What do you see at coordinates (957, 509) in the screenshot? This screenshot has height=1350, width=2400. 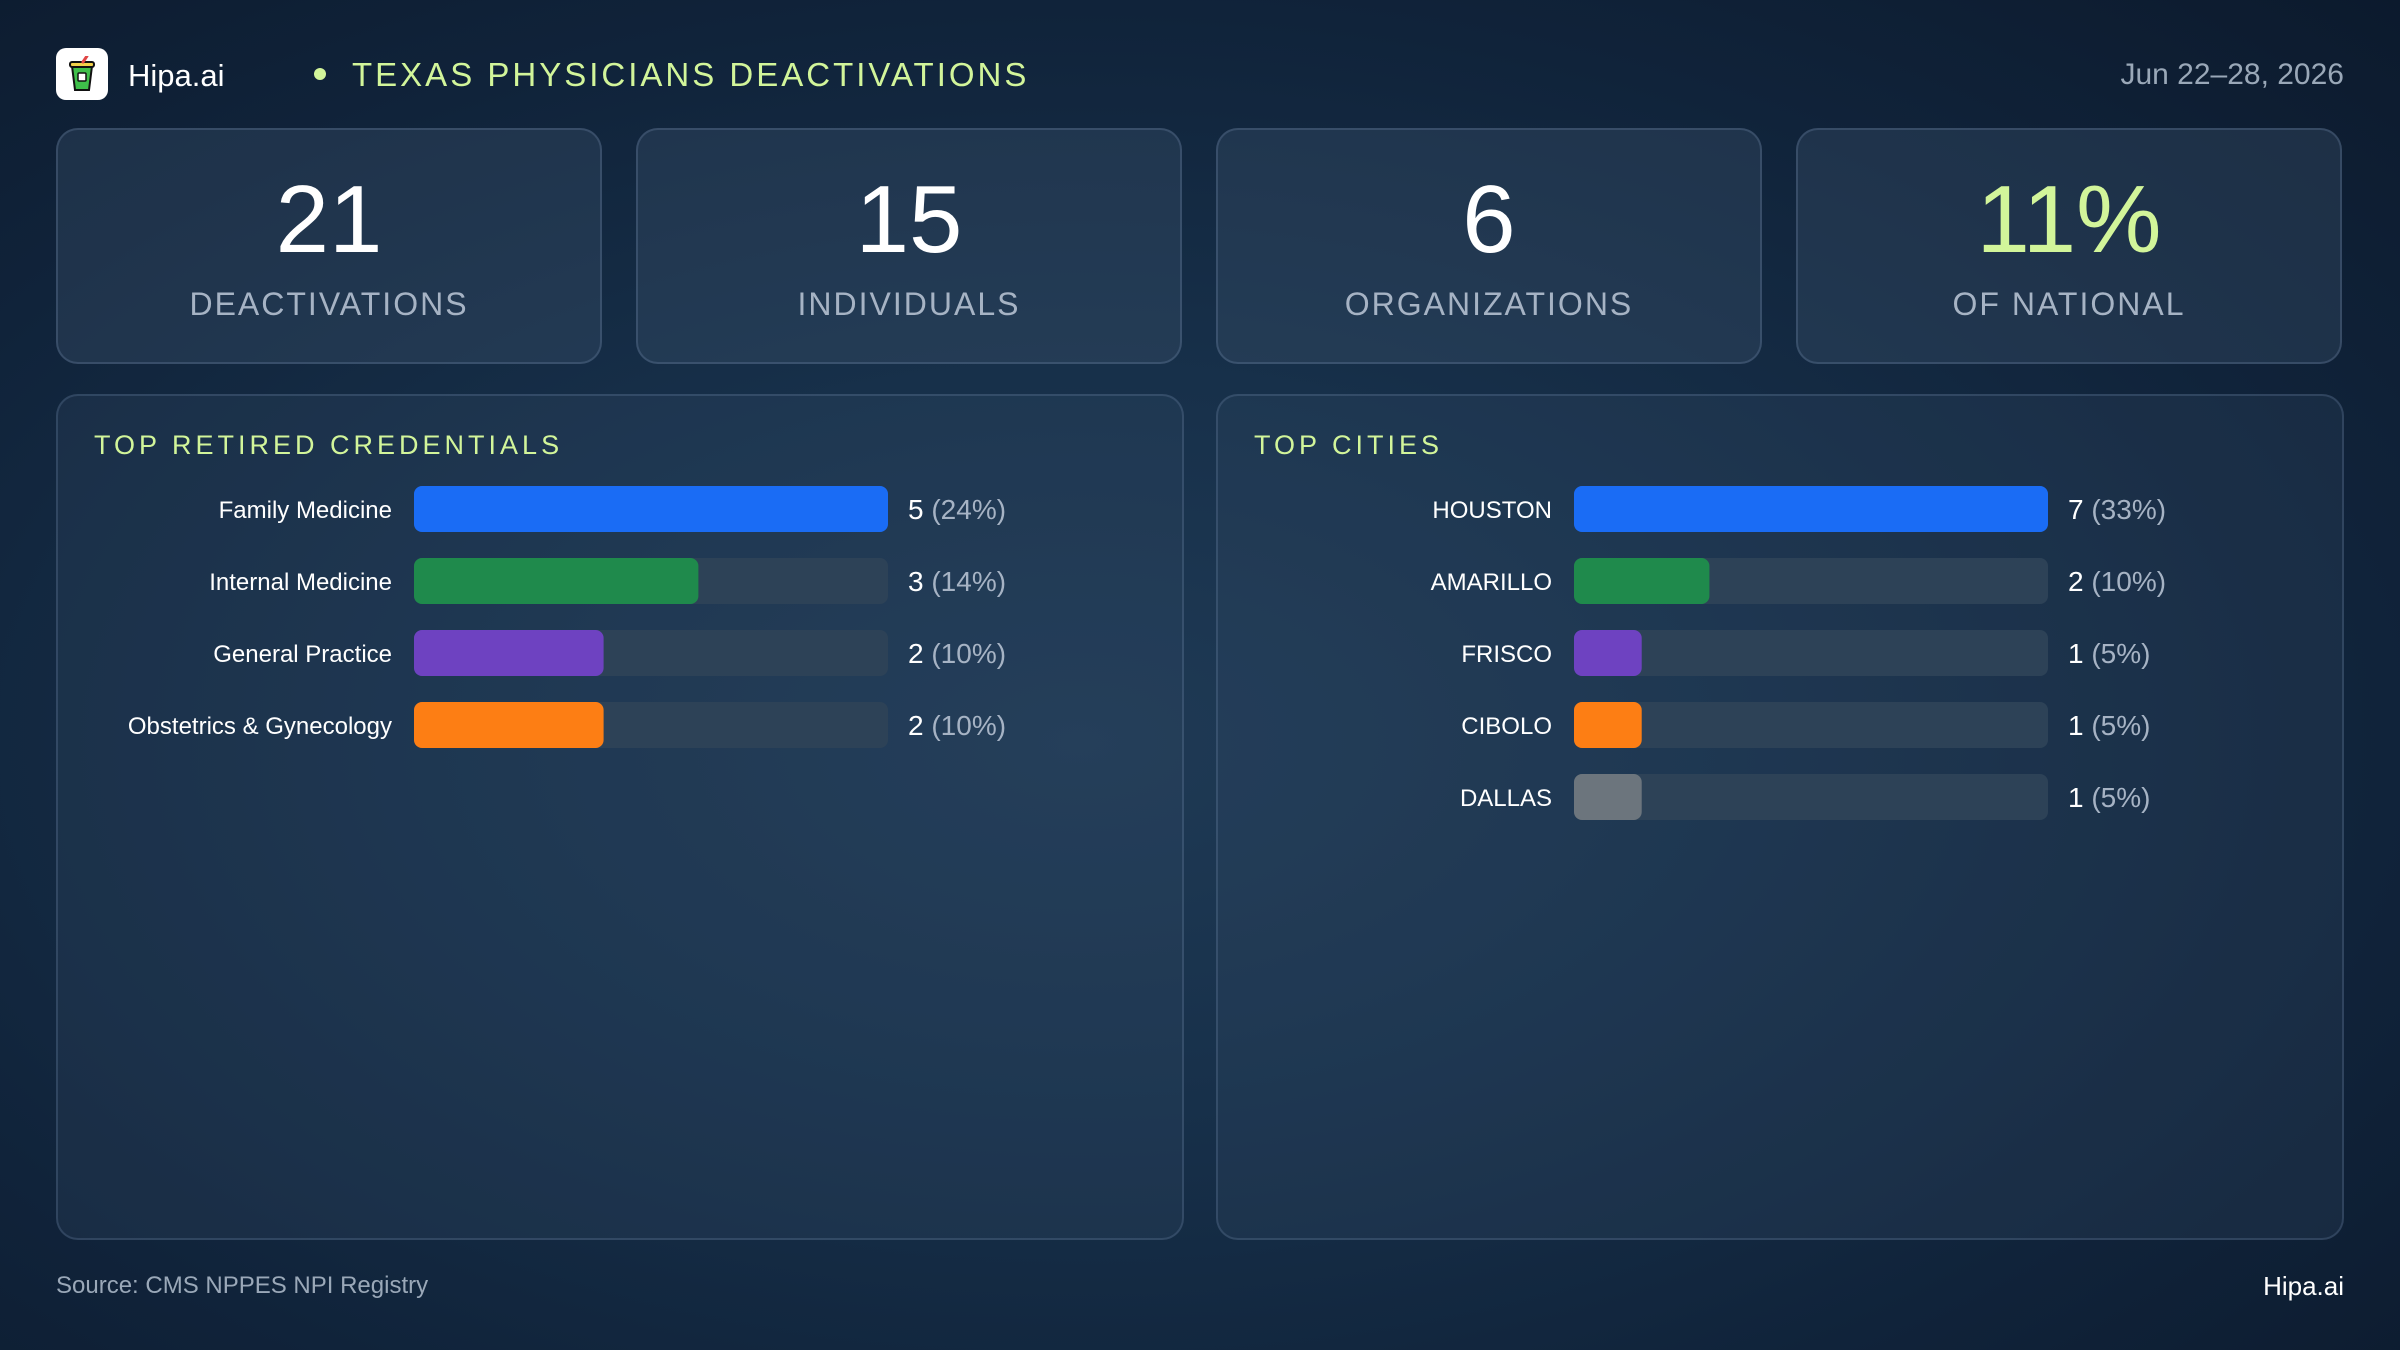 I see `value-label: 5 (24%)` at bounding box center [957, 509].